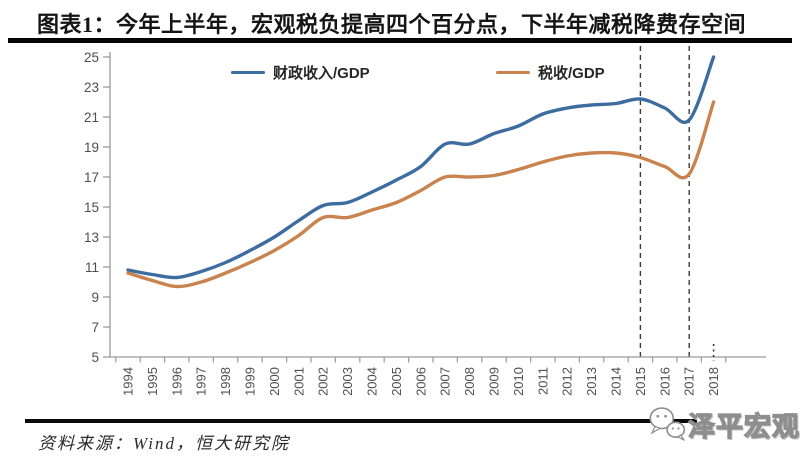 This screenshot has width=800, height=464. Describe the element at coordinates (420, 381) in the screenshot. I see `svg-text: 2006` at that location.